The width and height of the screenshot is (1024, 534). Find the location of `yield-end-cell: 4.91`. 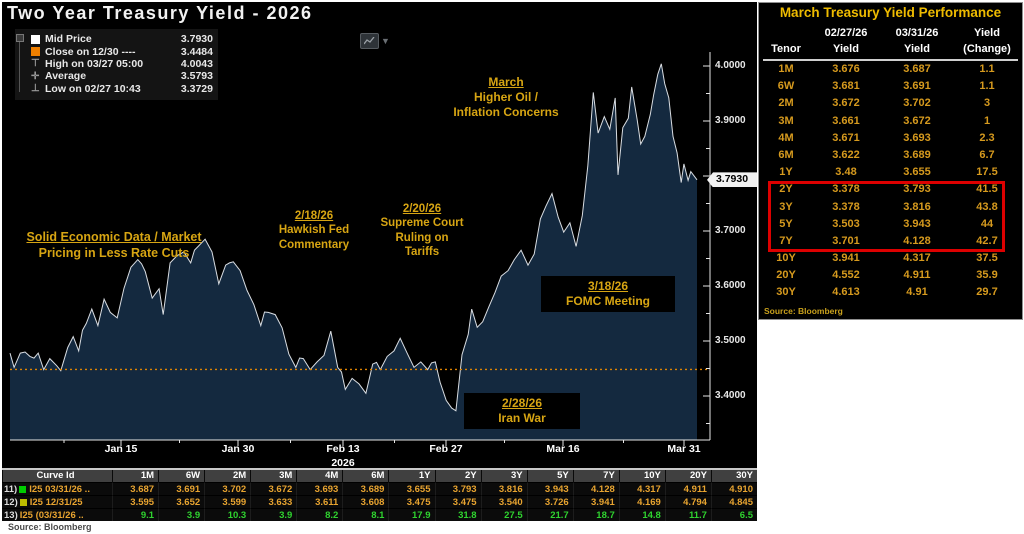

yield-end-cell: 4.91 is located at coordinates (917, 292).